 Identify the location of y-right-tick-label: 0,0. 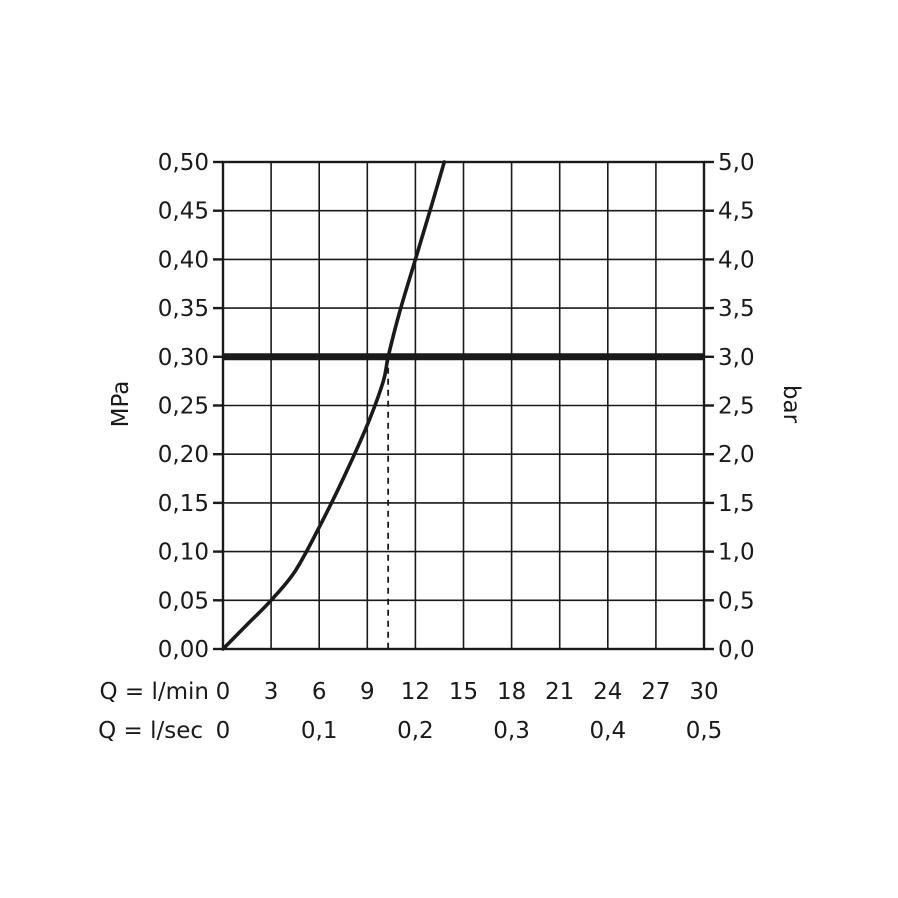
(736, 650).